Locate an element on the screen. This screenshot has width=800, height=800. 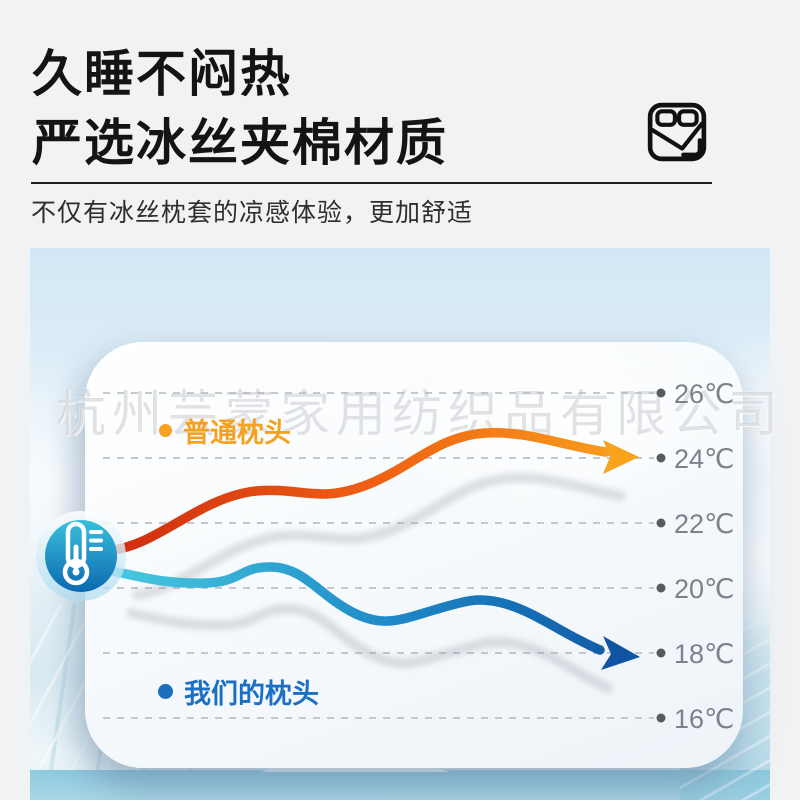
page-subtitle: 不仅有冰丝枕套的凉感体验，更加舒适 is located at coordinates (252, 213).